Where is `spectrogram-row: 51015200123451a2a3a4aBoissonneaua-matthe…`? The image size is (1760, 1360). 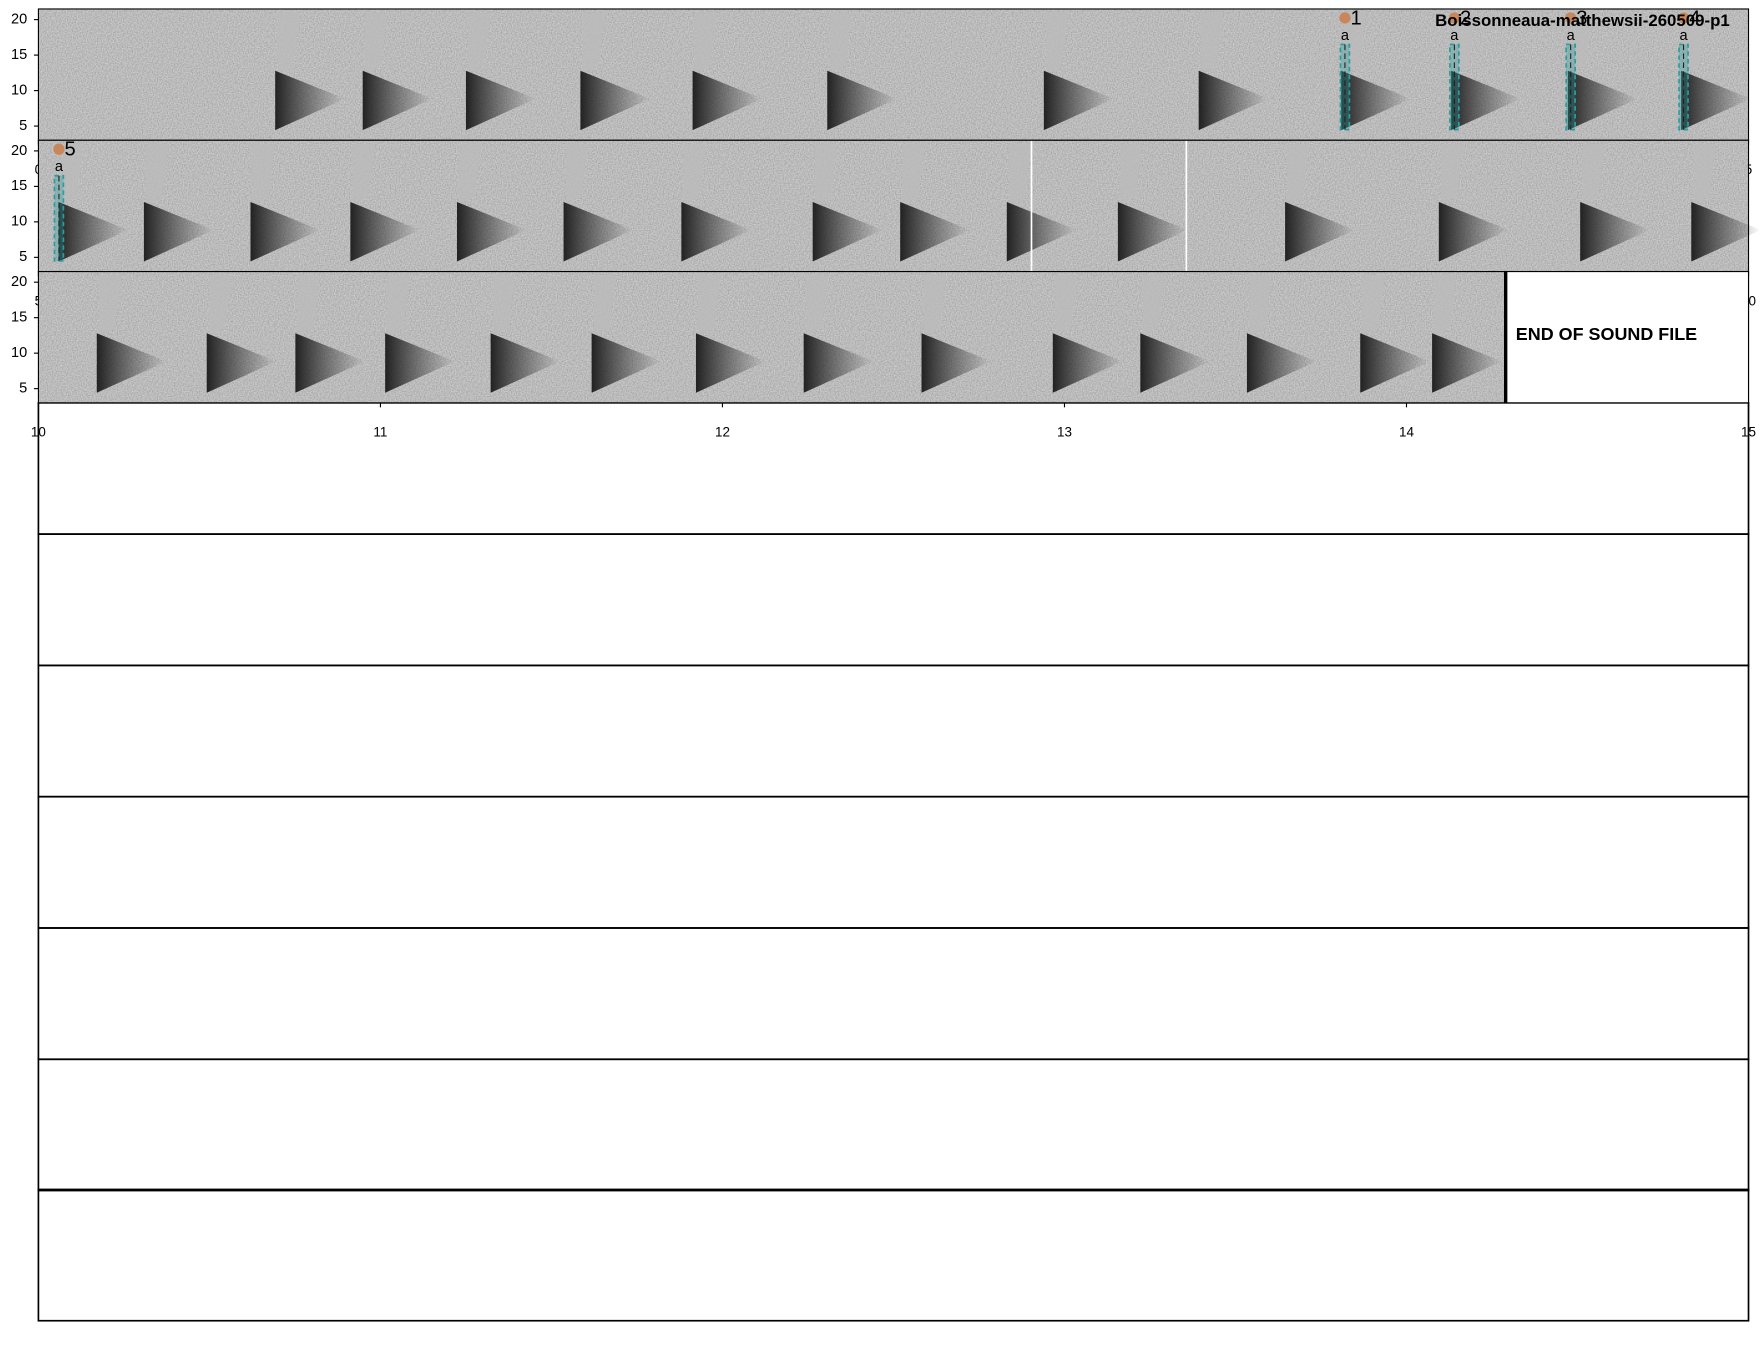 spectrogram-row: 51015200123451a2a3a4aBoissonneaua-matthe… is located at coordinates (881, 92).